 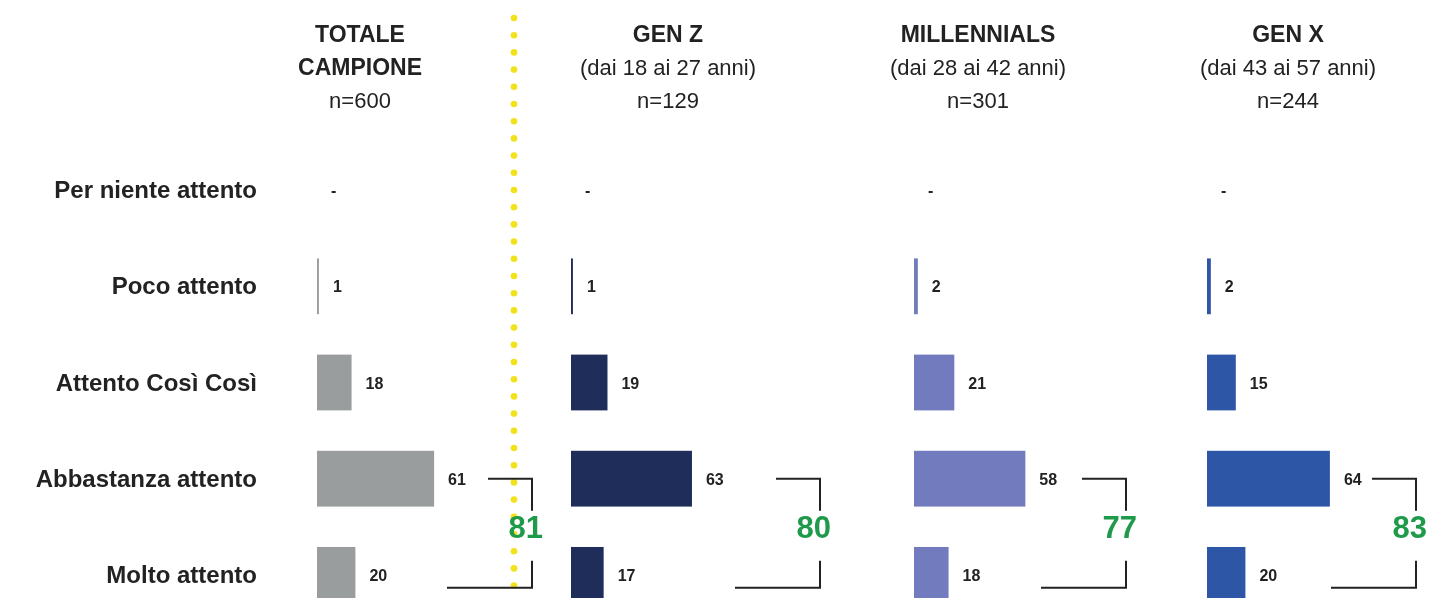 I want to click on y-tick-label: Poco attento, so click(x=184, y=286).